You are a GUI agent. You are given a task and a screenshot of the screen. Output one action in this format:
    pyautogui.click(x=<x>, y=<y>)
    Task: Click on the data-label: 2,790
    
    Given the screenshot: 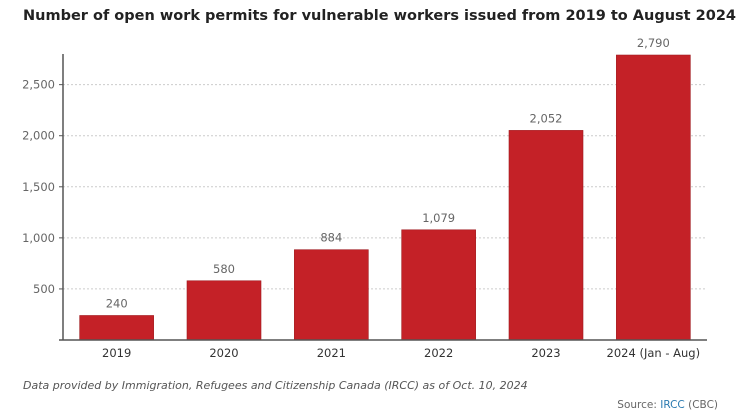 What is the action you would take?
    pyautogui.click(x=653, y=43)
    